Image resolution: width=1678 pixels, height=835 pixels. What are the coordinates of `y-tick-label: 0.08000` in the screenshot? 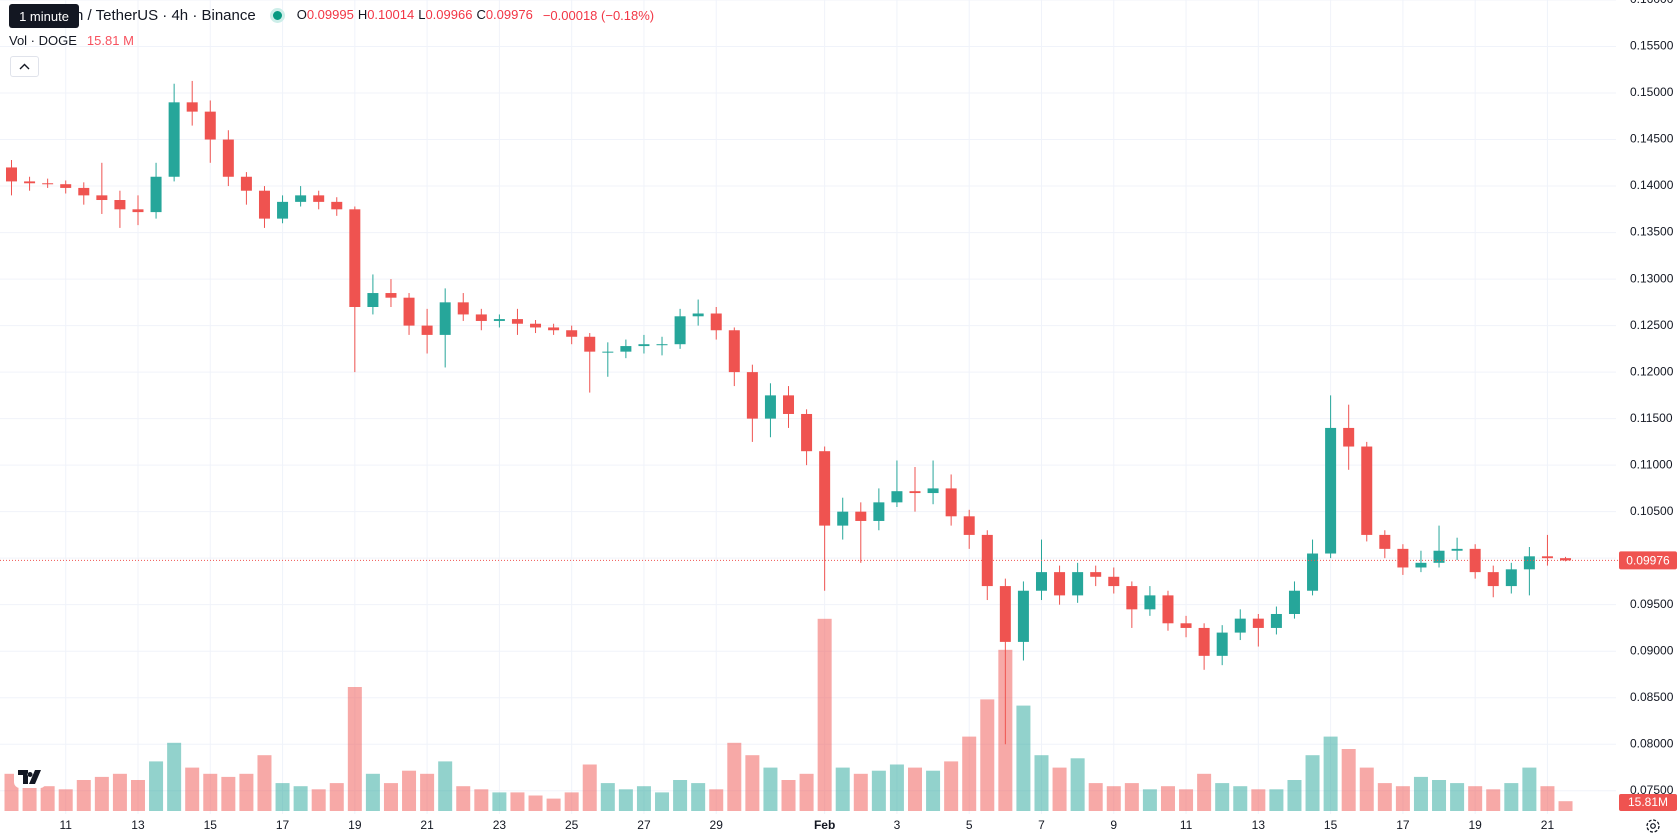 It's located at (1652, 743).